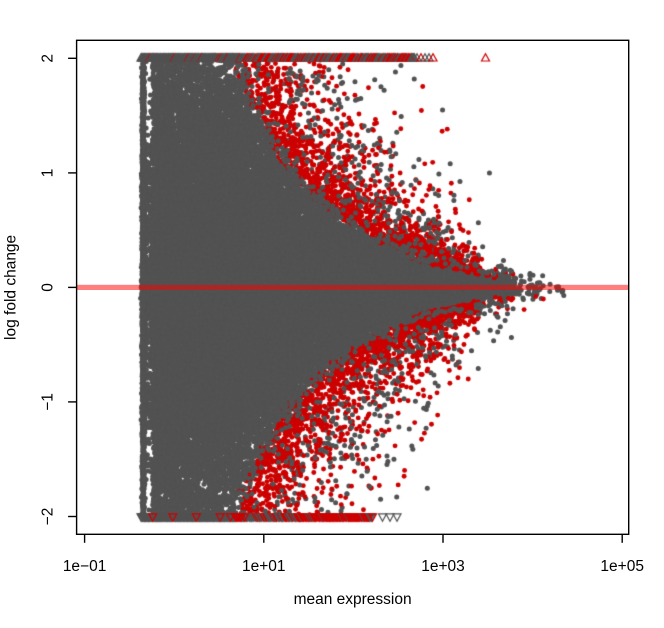 This screenshot has height=628, width=664. What do you see at coordinates (48, 58) in the screenshot?
I see `svg-text: 2` at bounding box center [48, 58].